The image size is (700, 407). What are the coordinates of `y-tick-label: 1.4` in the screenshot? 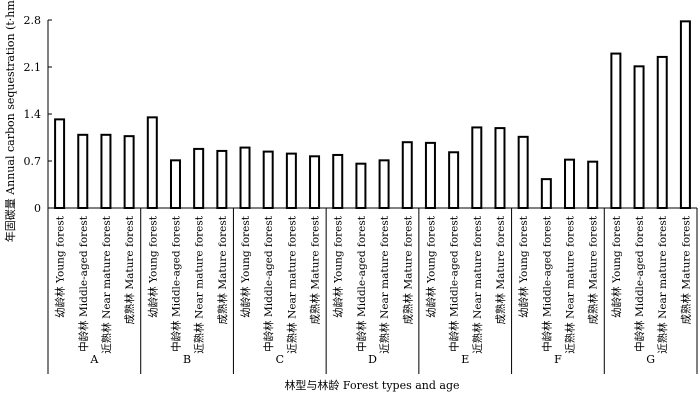 It's located at (33, 114).